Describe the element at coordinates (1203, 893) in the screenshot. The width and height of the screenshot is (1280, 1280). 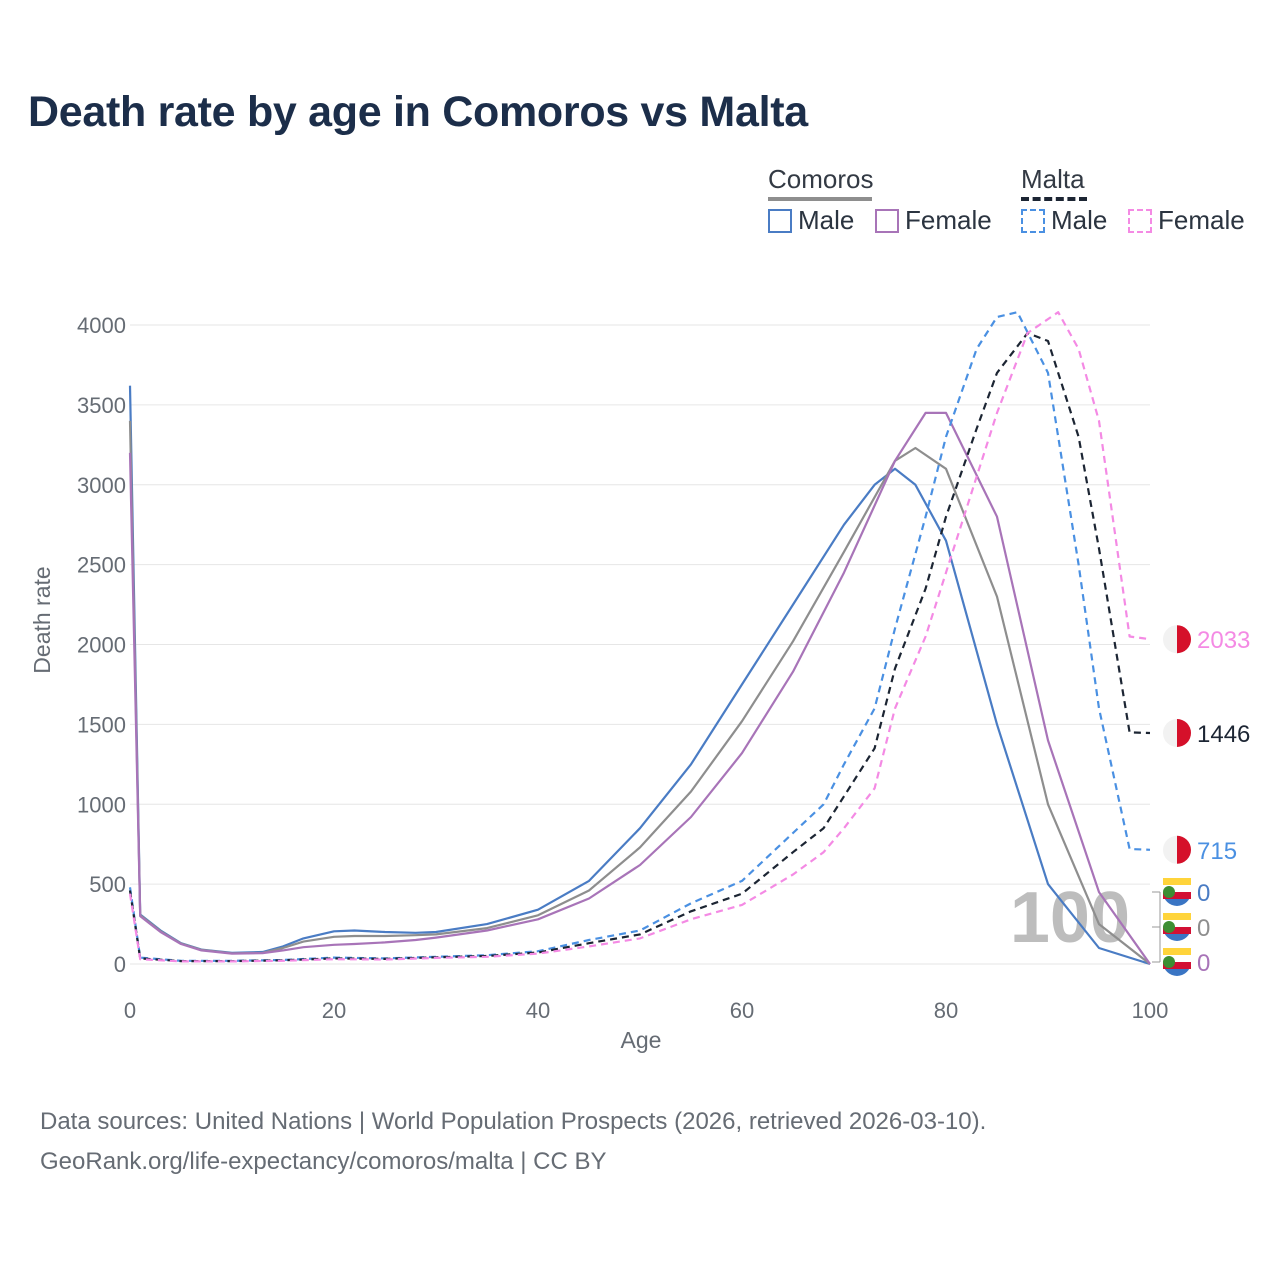
I see `end-label-comoros-male: 0` at that location.